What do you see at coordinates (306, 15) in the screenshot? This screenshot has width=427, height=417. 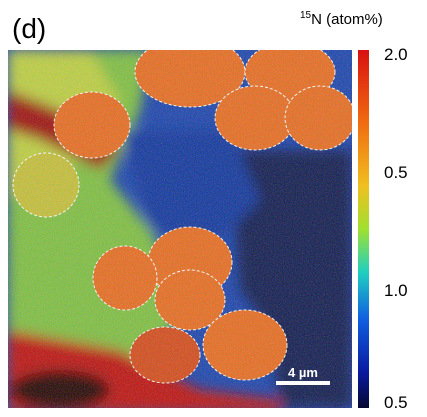 I see `isotope-superscript: 15` at bounding box center [306, 15].